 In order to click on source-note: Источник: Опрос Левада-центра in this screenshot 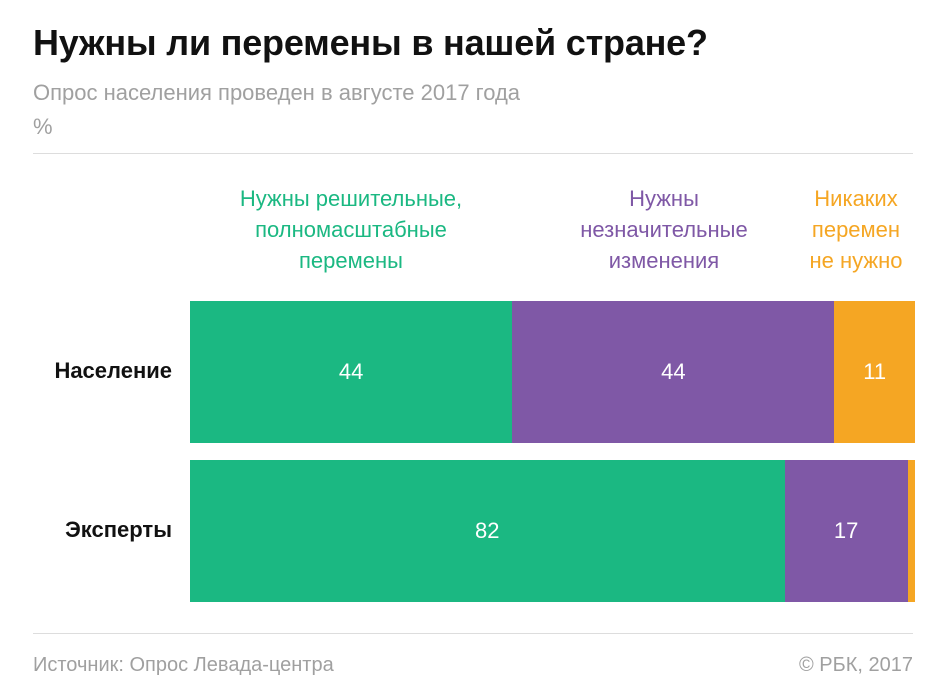, I will do `click(183, 665)`.